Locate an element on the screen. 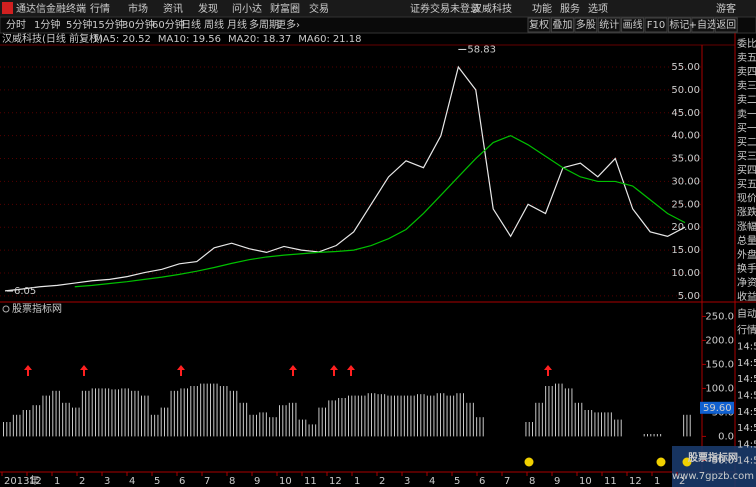 Image resolution: width=756 pixels, height=487 pixels. toolbar-button: 返回 is located at coordinates (726, 25).